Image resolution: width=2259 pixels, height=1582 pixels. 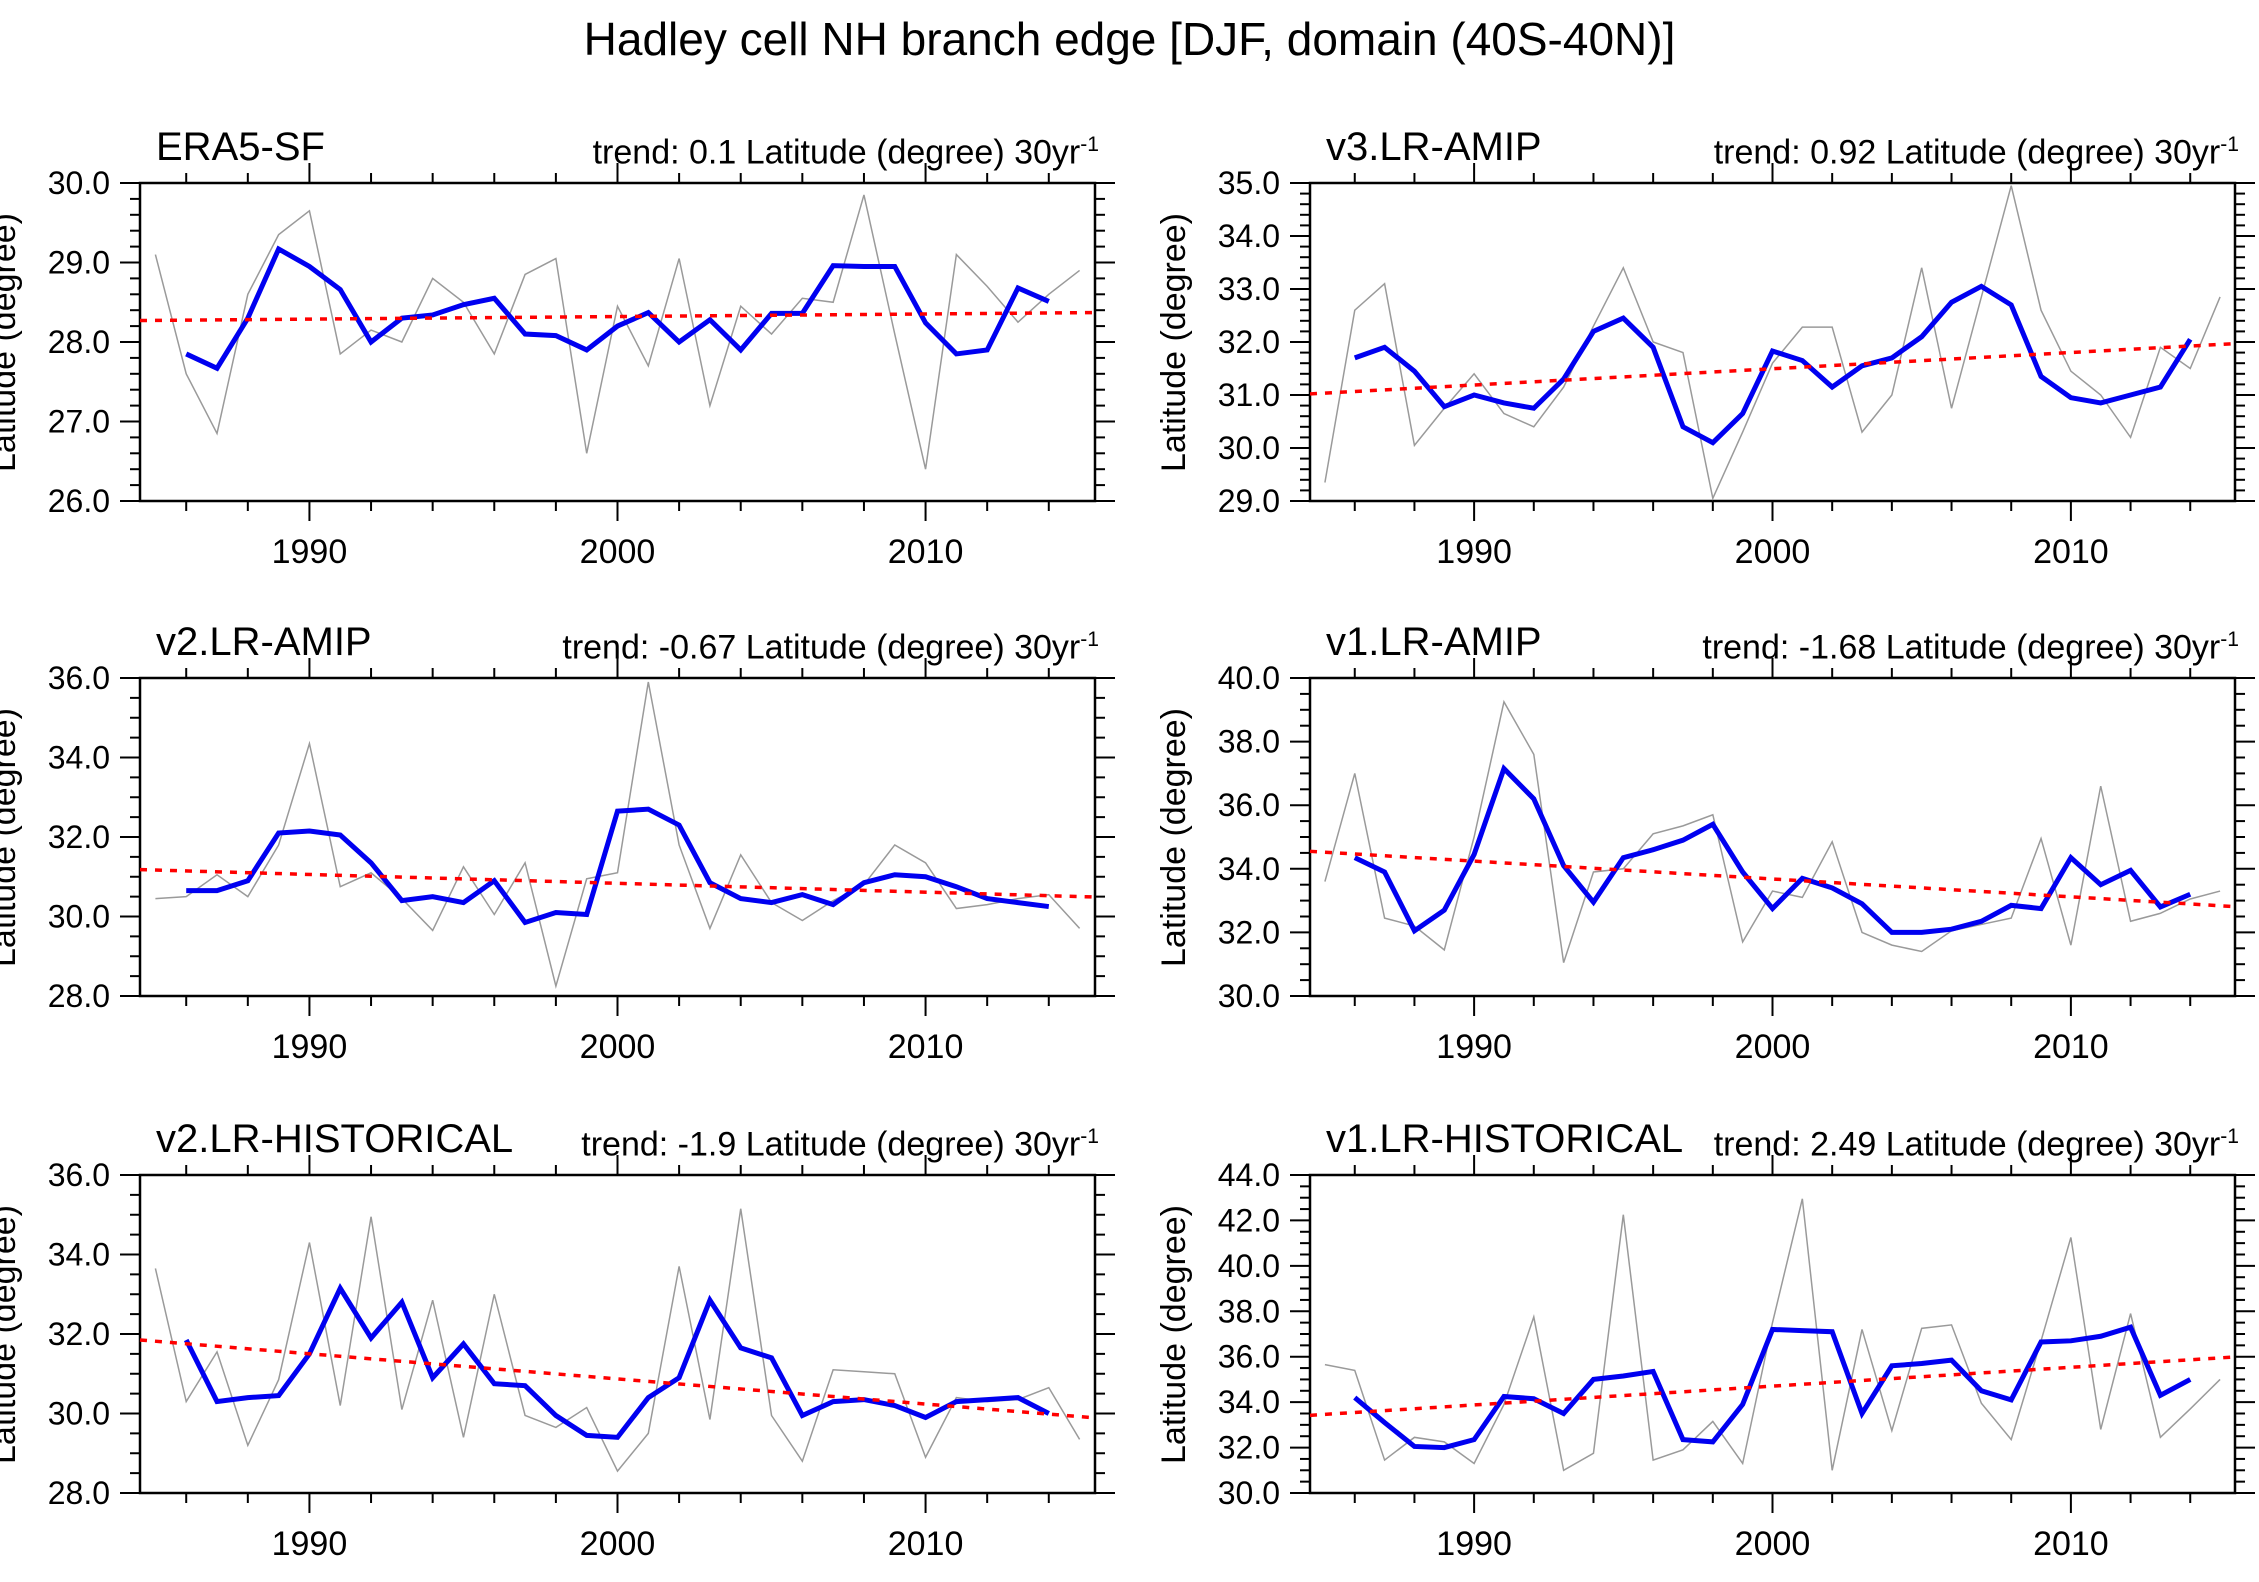 What do you see at coordinates (79, 422) in the screenshot?
I see `svg-text: 27.0` at bounding box center [79, 422].